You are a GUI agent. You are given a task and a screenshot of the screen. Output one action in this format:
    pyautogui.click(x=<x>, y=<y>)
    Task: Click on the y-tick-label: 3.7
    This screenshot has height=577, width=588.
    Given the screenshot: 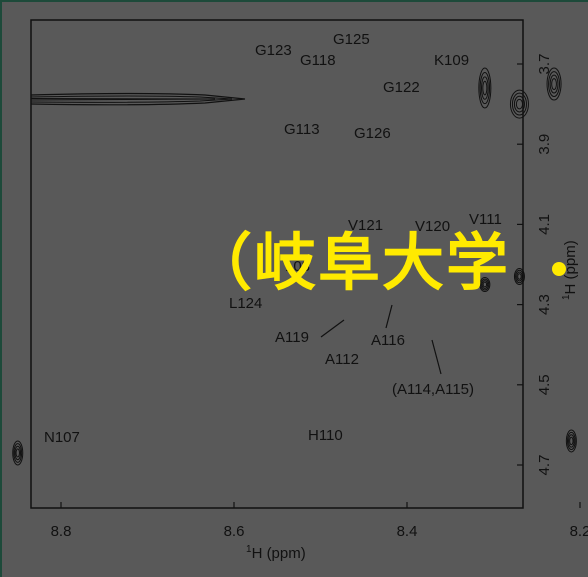 What is the action you would take?
    pyautogui.click(x=544, y=64)
    